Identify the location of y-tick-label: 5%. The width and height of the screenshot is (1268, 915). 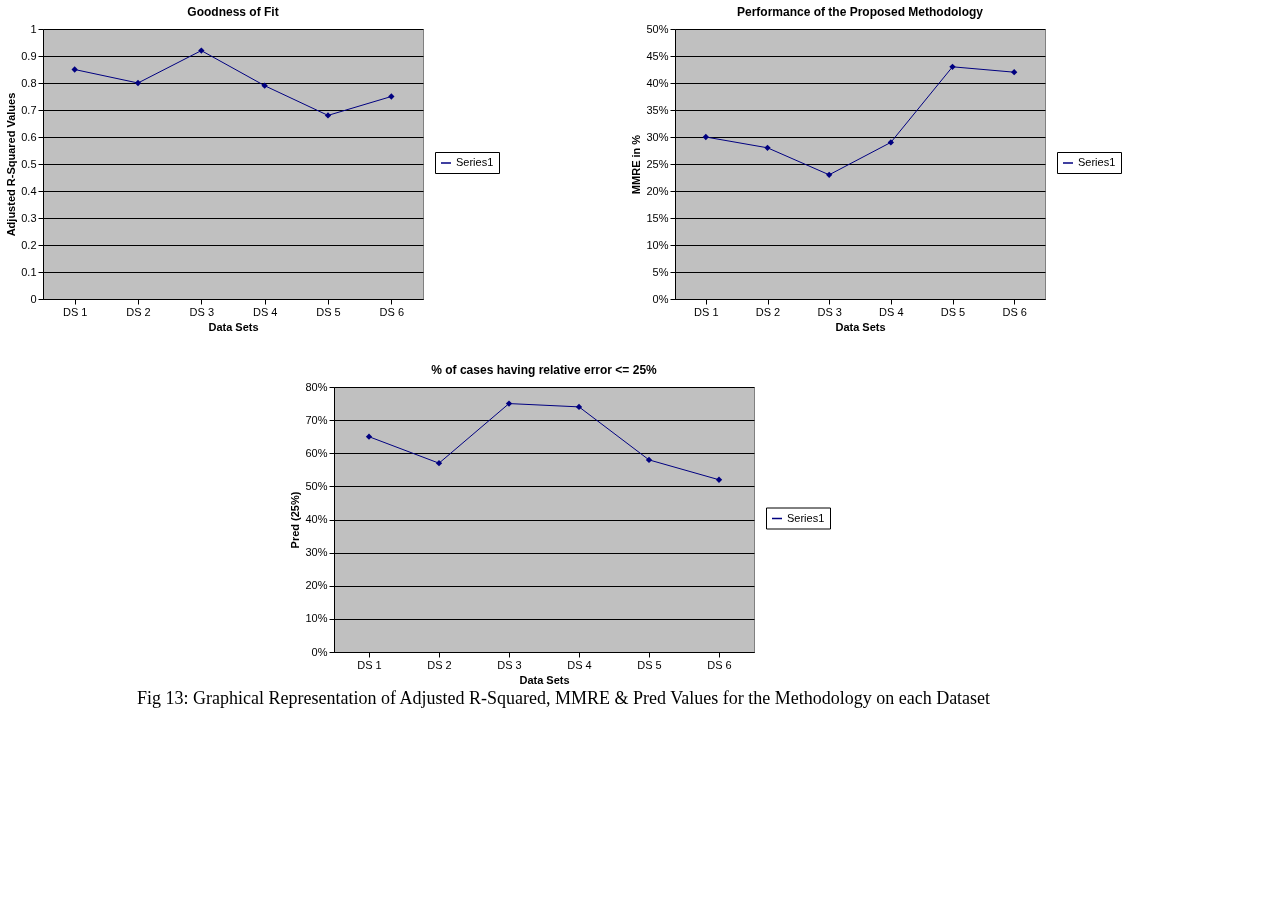
(660, 271).